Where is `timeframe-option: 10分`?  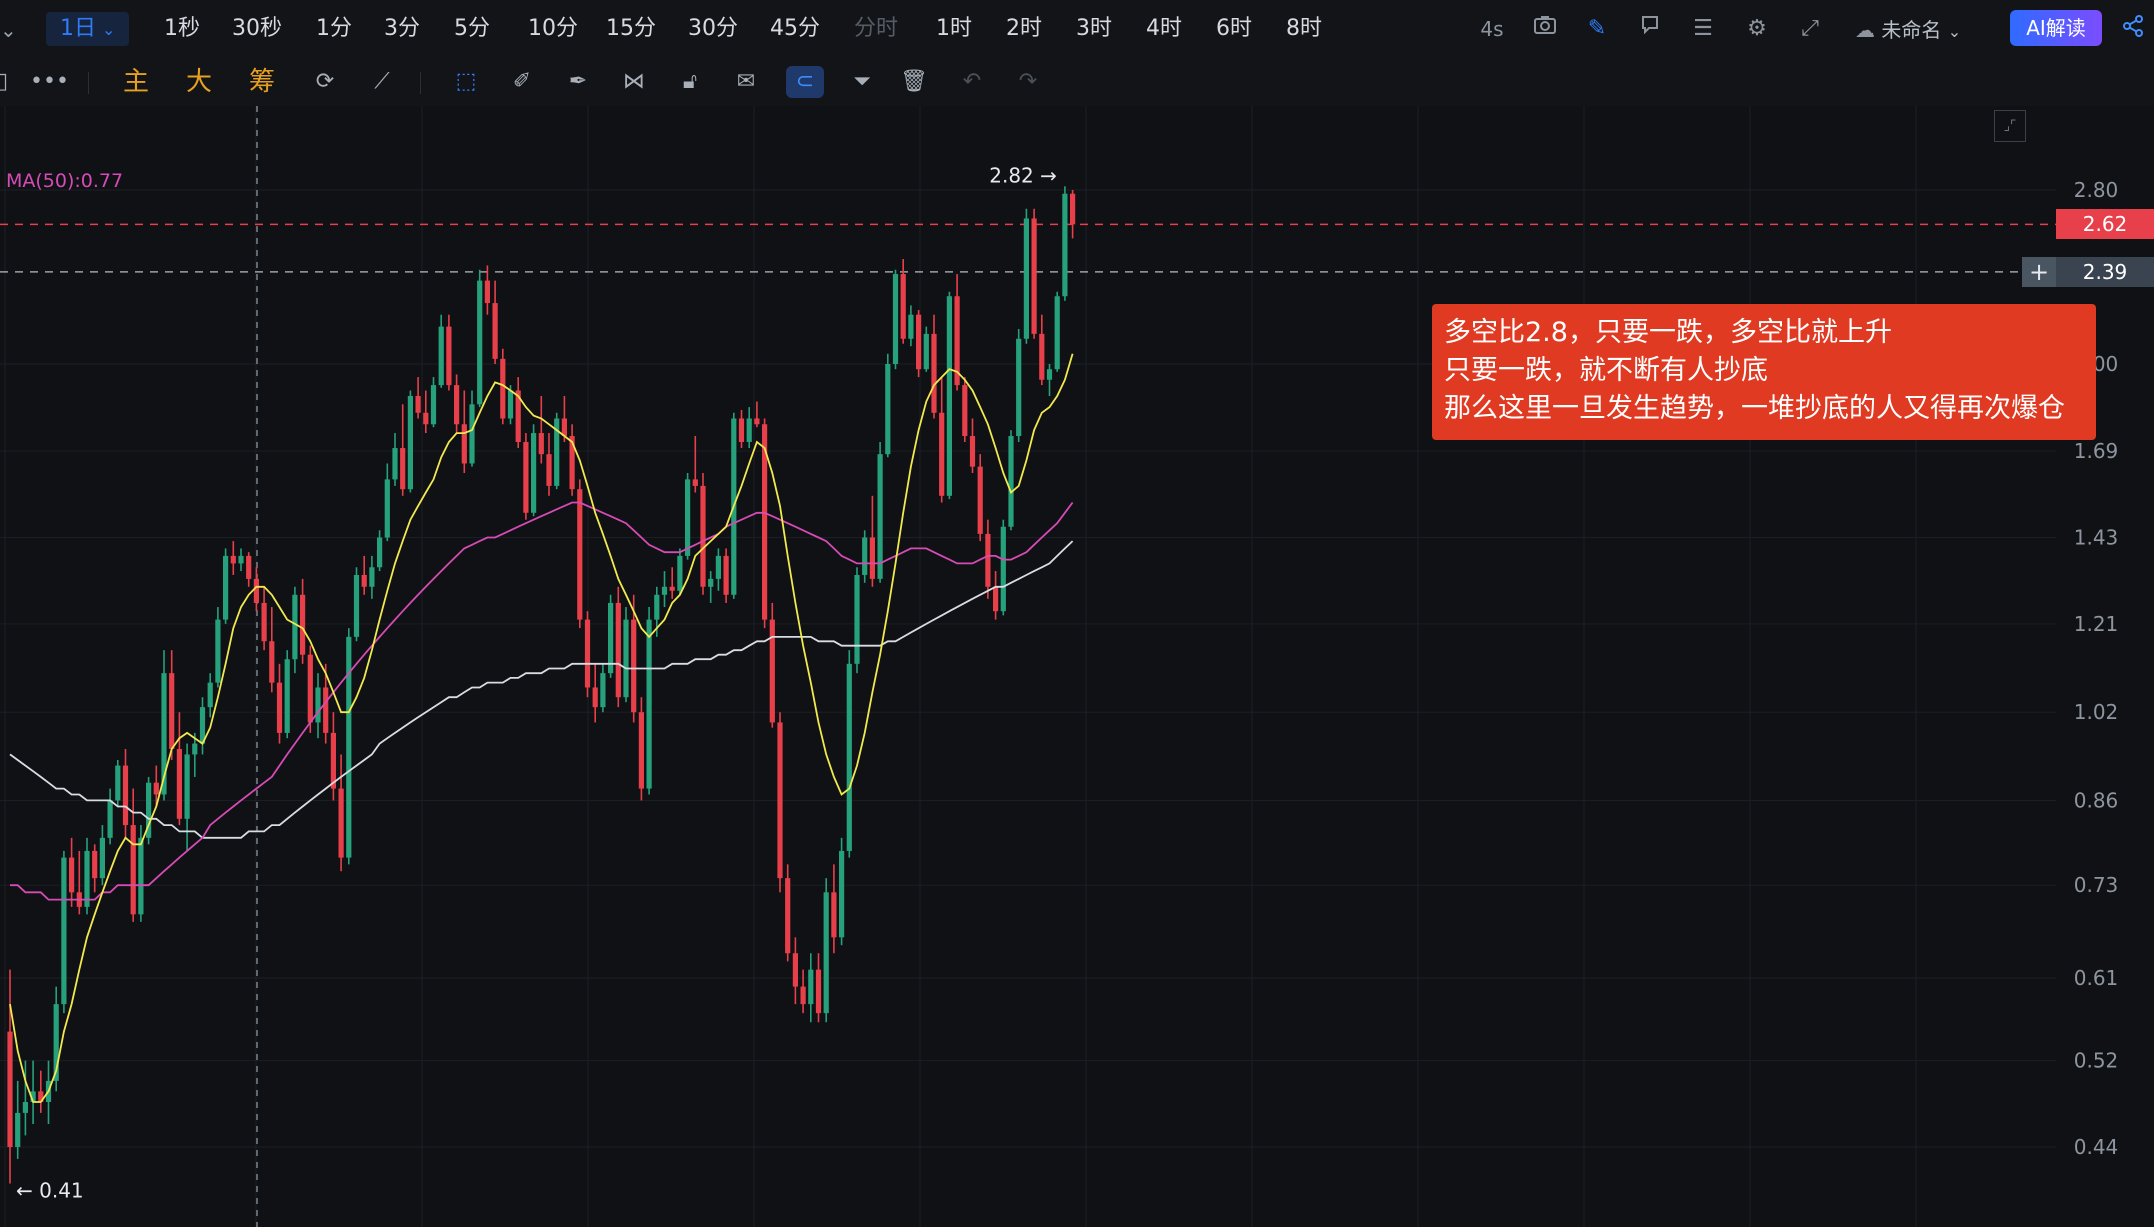 timeframe-option: 10分 is located at coordinates (553, 28).